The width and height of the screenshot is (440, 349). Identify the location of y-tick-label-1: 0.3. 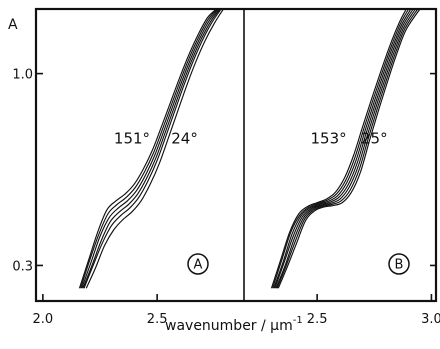
(22, 266).